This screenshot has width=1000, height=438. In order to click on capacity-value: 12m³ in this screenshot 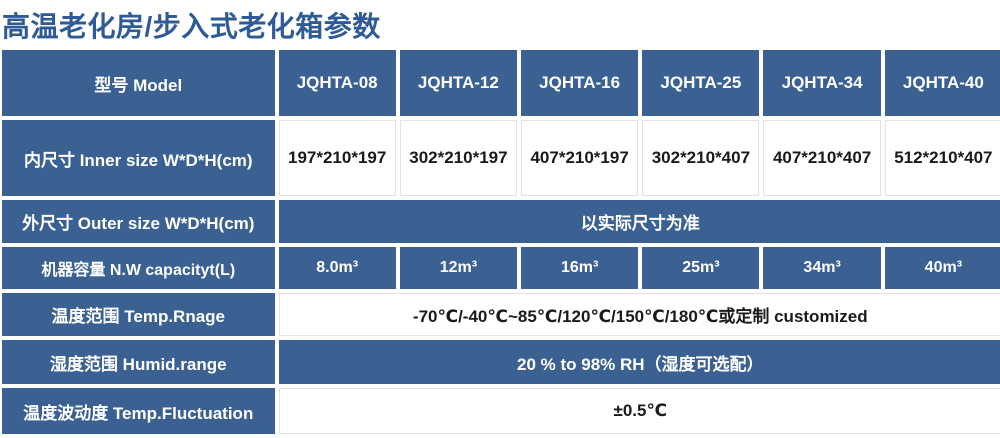, I will do `click(458, 268)`.